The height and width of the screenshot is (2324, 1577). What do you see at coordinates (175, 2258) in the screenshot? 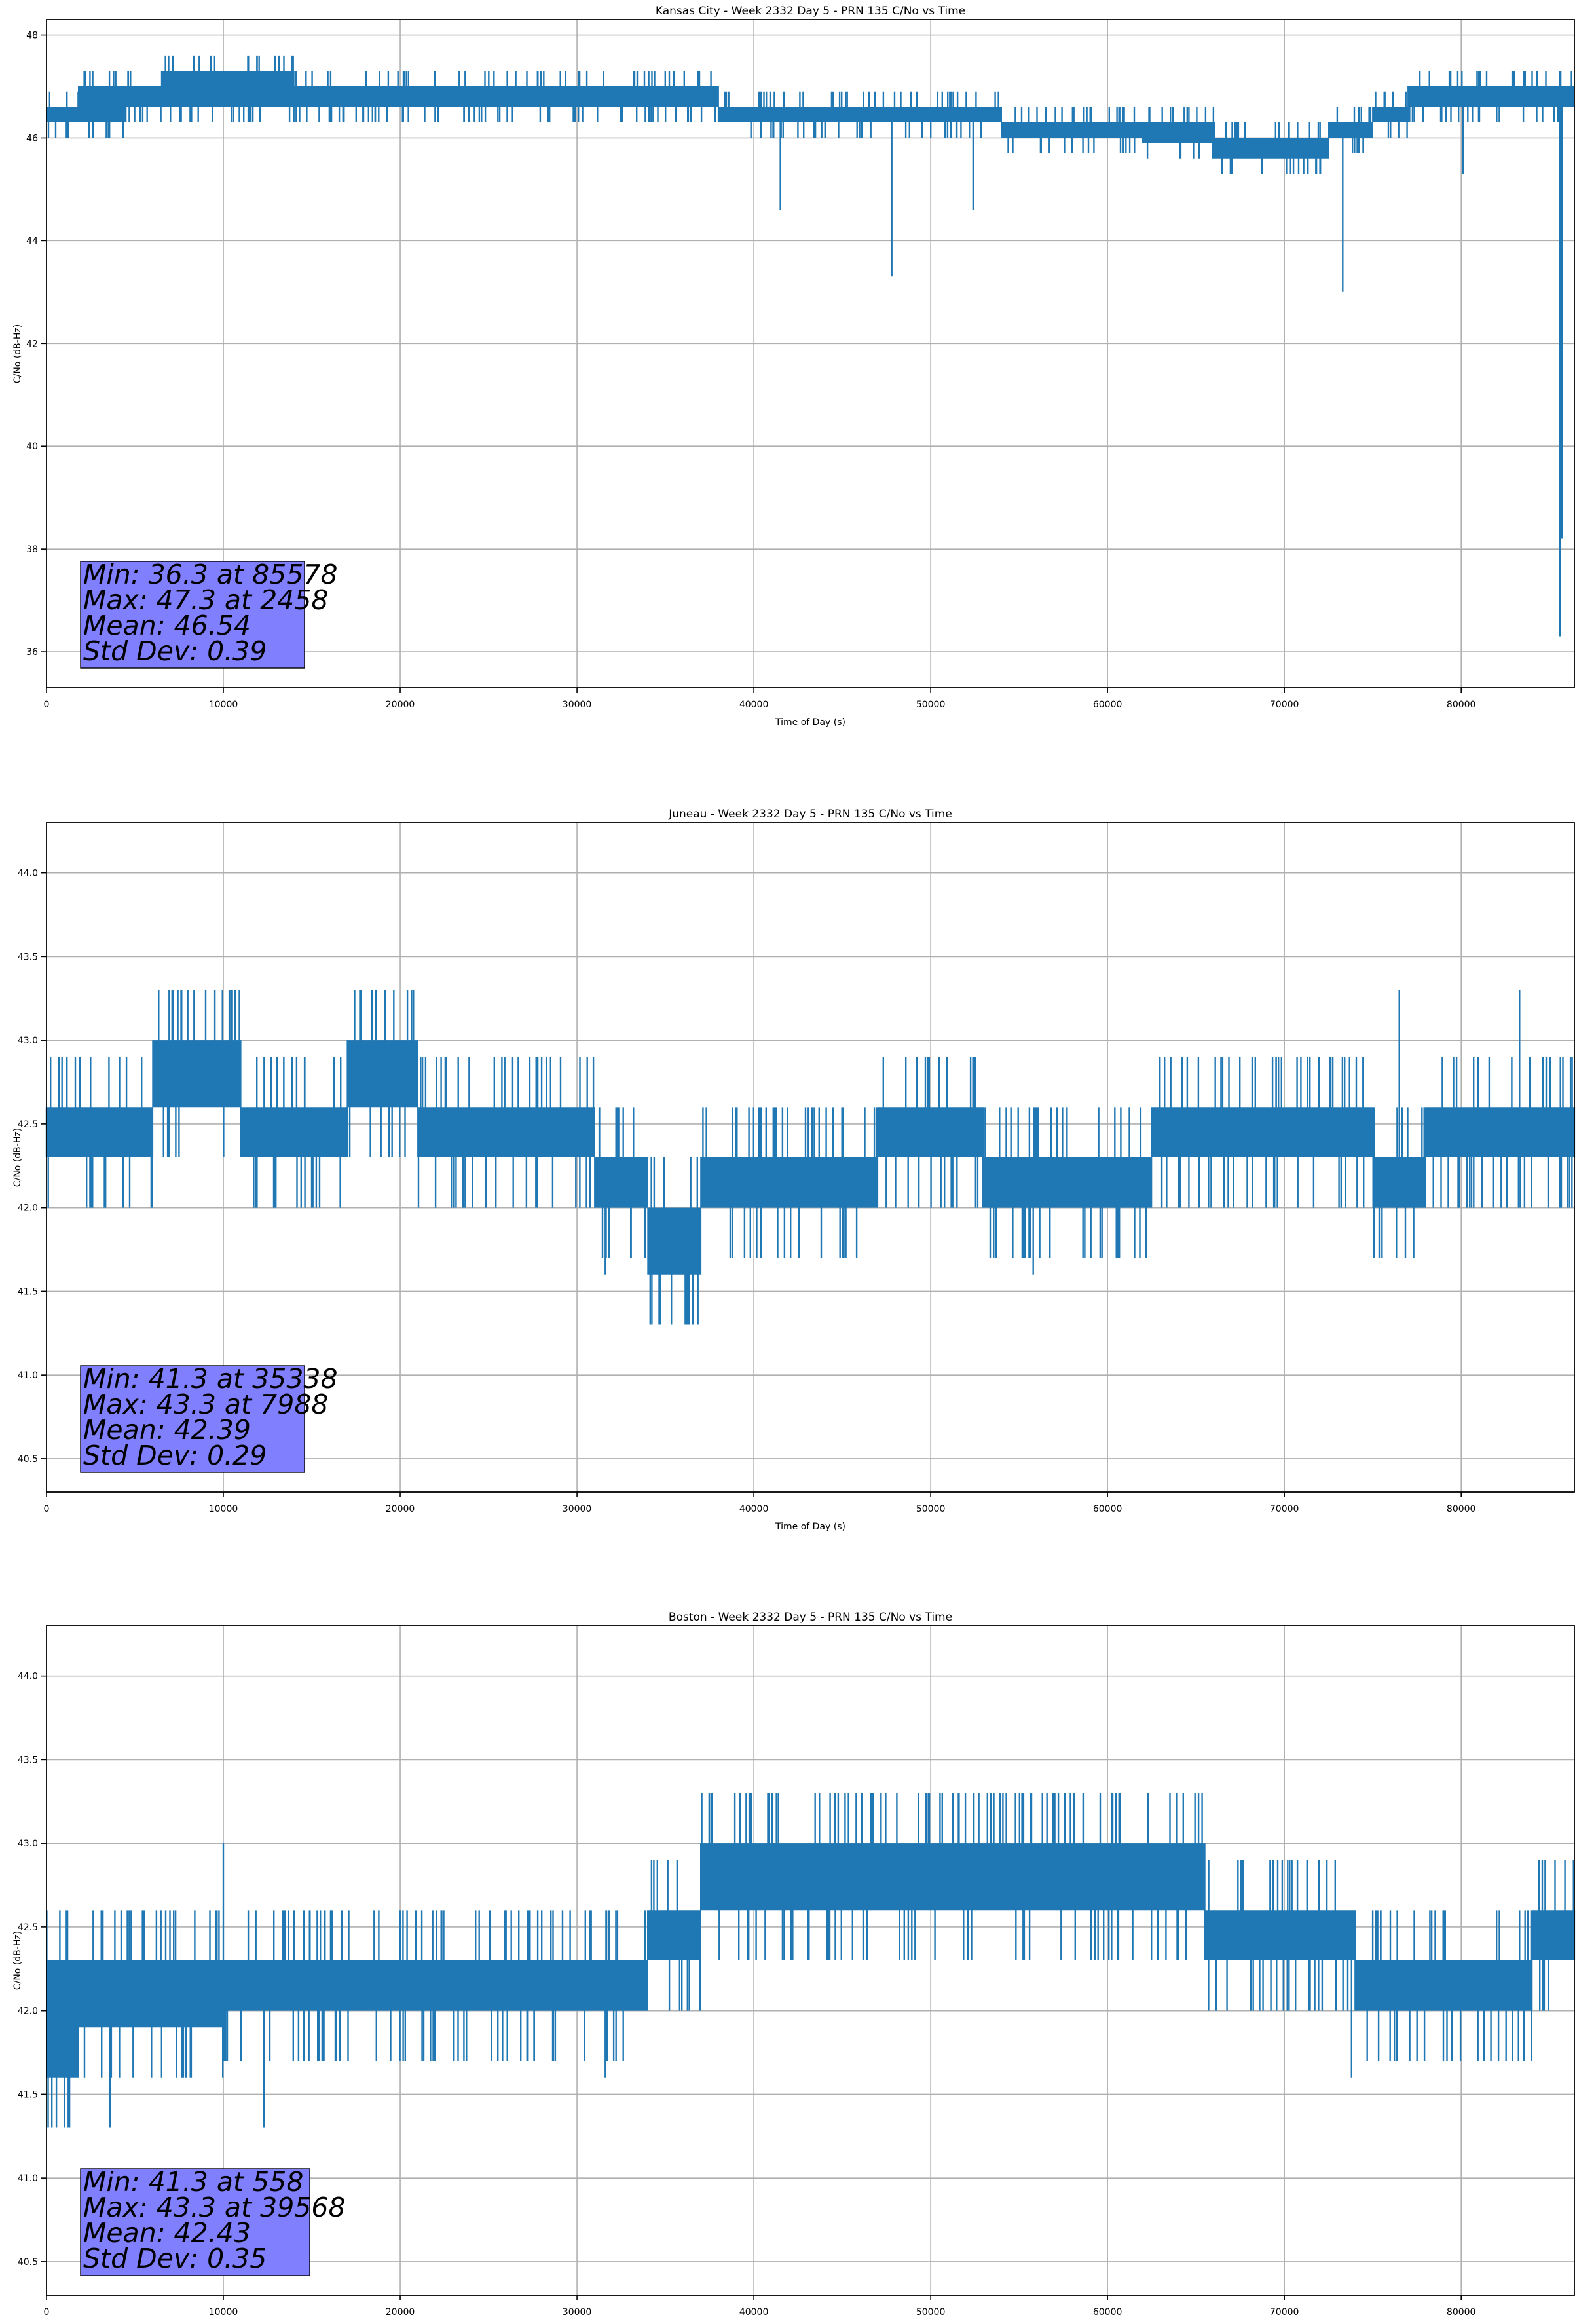
I see `stats-line: Std Dev: 0.35` at bounding box center [175, 2258].